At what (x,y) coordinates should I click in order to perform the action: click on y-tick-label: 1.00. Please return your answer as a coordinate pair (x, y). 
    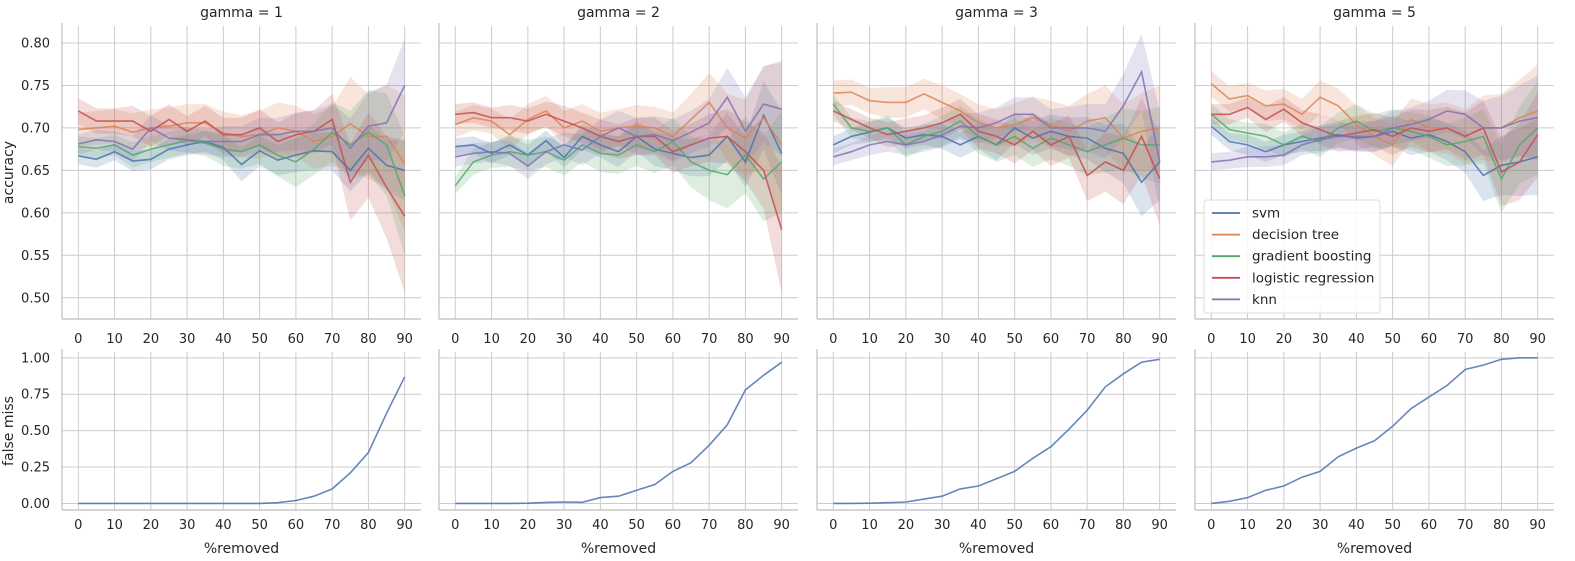
    Looking at the image, I should click on (35, 358).